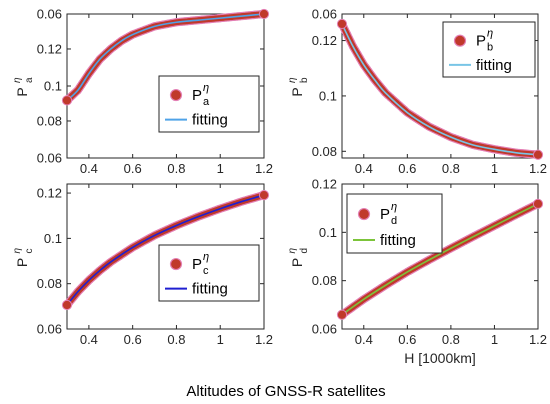 The image size is (550, 404). Describe the element at coordinates (394, 221) in the screenshot. I see `legend-marker-sub: d` at that location.